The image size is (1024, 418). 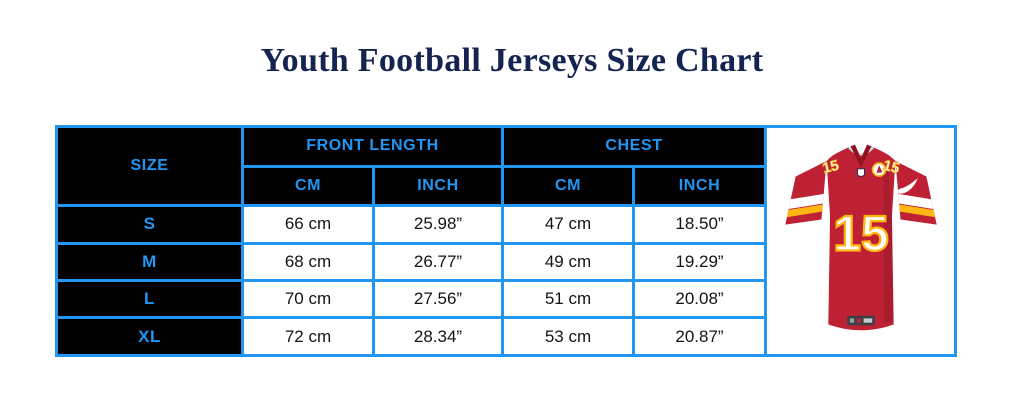 I want to click on jersey-image: 15 15 15, so click(x=861, y=241).